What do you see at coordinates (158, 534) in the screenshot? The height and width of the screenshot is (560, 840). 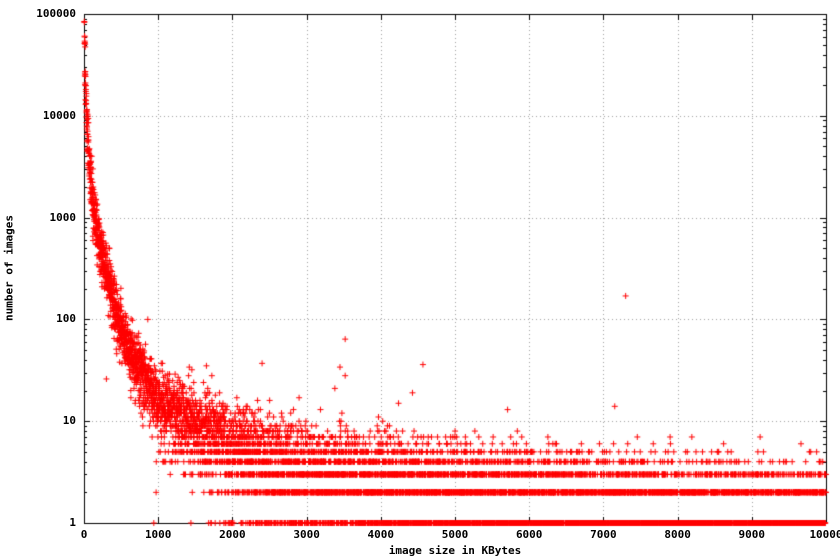 I see `x-tick-label-1000: 1000` at bounding box center [158, 534].